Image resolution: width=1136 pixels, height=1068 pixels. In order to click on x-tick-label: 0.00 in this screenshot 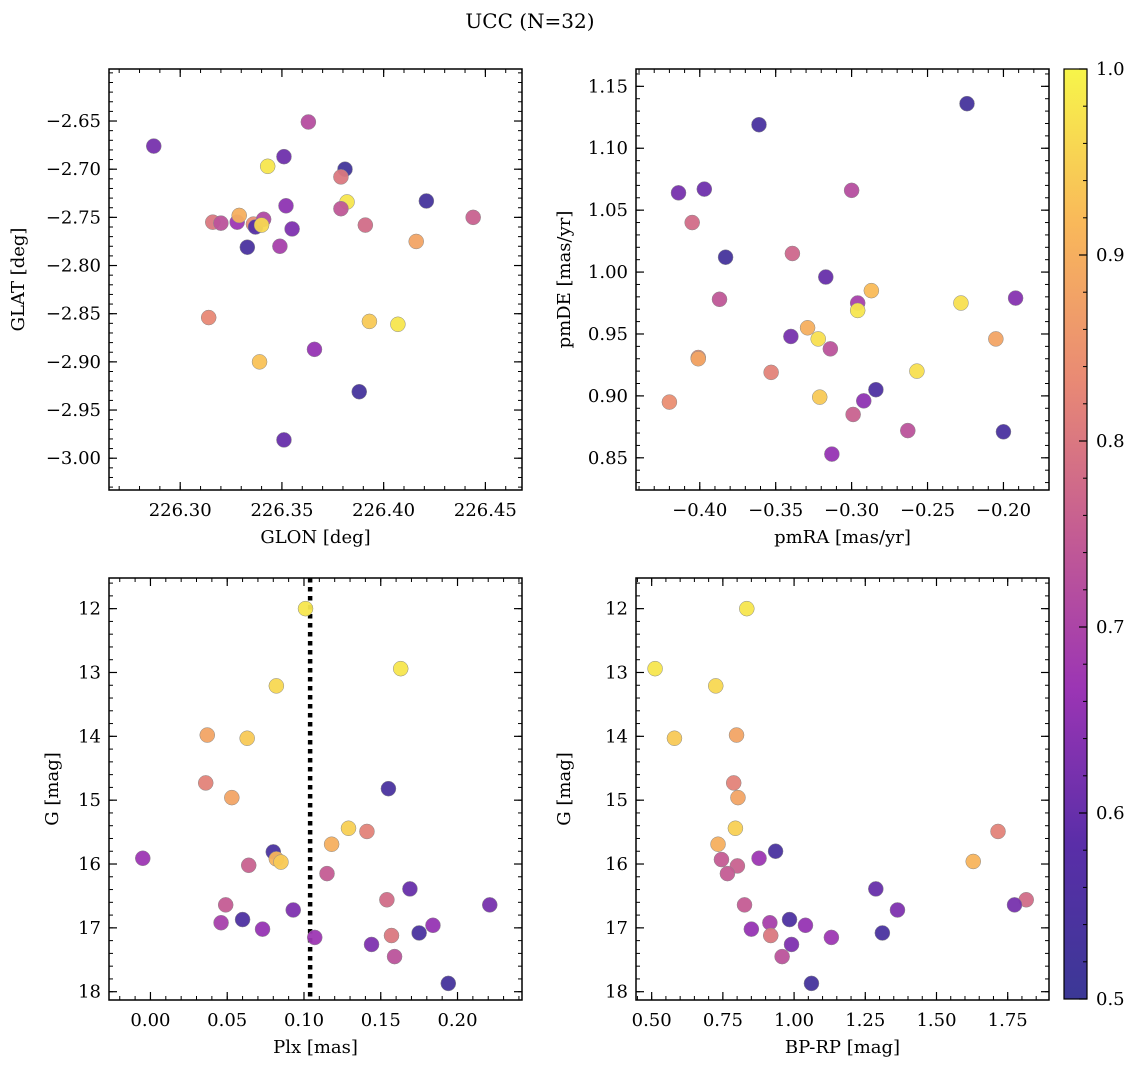, I will do `click(150, 1020)`.